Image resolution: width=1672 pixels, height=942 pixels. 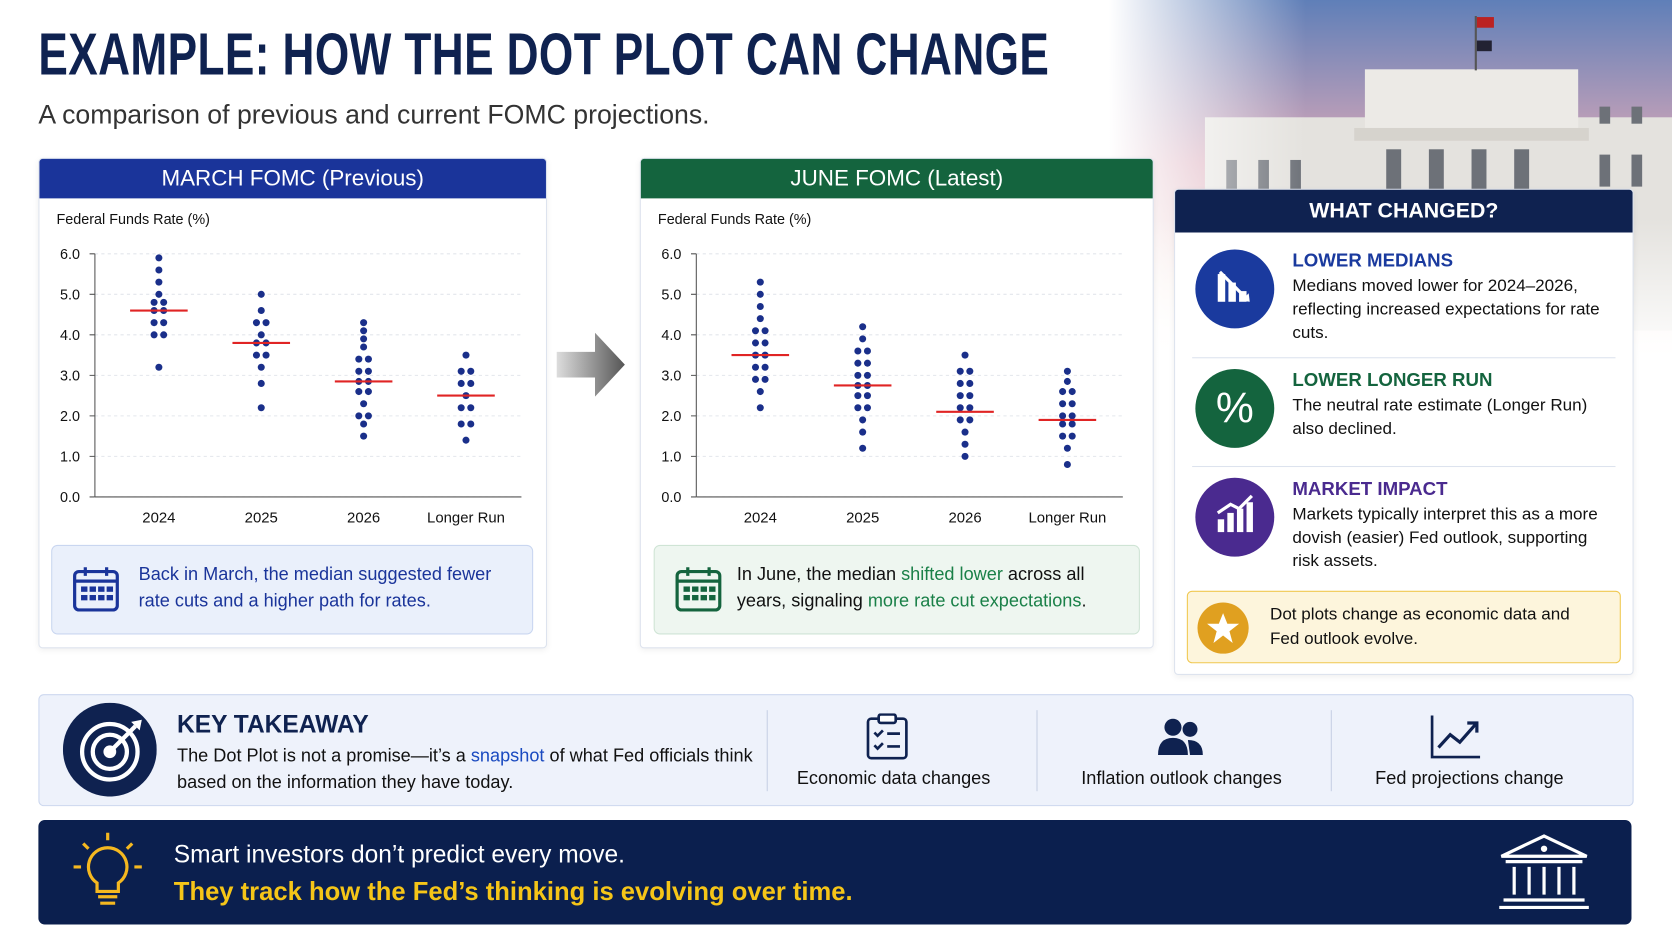 I want to click on x-tick-label: 2024, so click(x=158, y=518).